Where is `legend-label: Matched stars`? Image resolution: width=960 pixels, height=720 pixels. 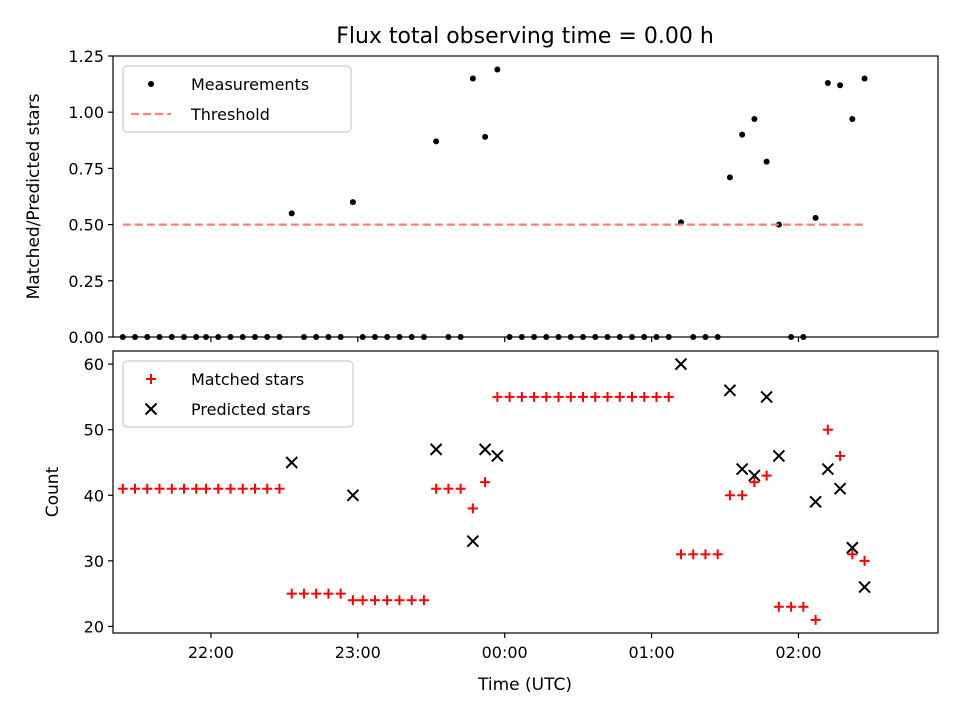
legend-label: Matched stars is located at coordinates (247, 379).